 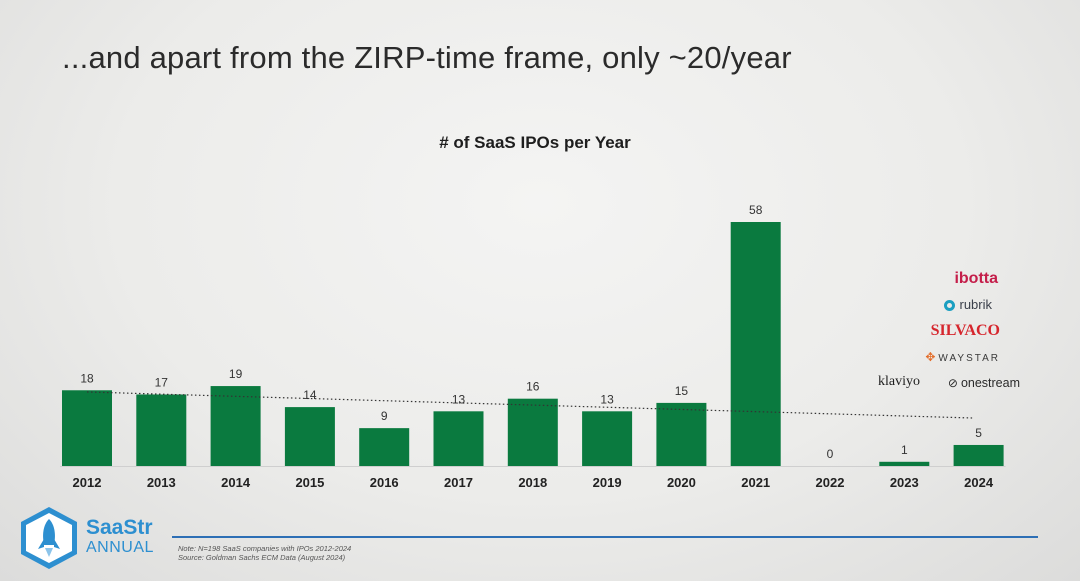 What do you see at coordinates (87, 378) in the screenshot?
I see `data-label: 18` at bounding box center [87, 378].